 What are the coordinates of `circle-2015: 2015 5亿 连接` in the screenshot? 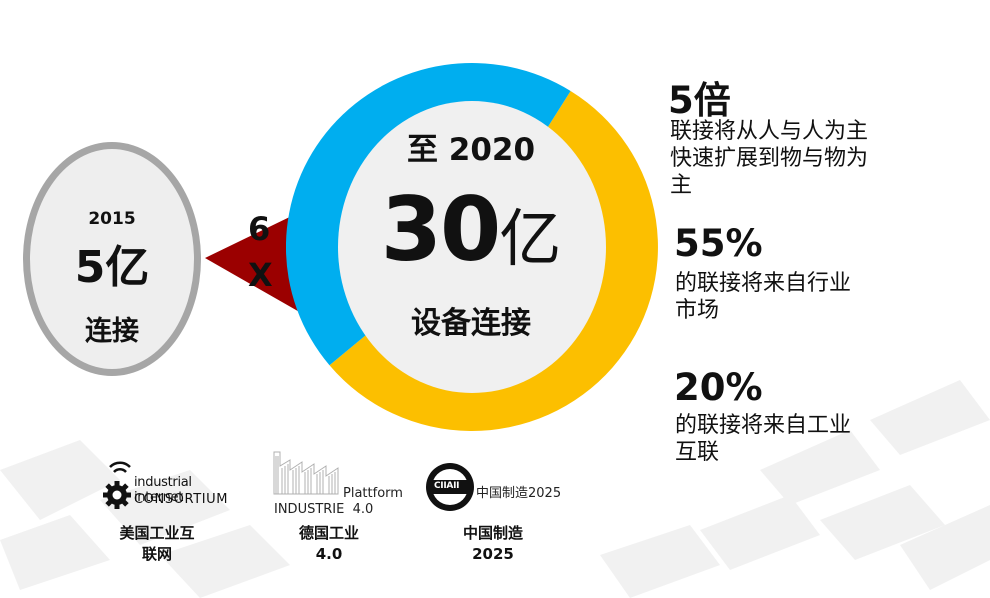 It's located at (112, 259).